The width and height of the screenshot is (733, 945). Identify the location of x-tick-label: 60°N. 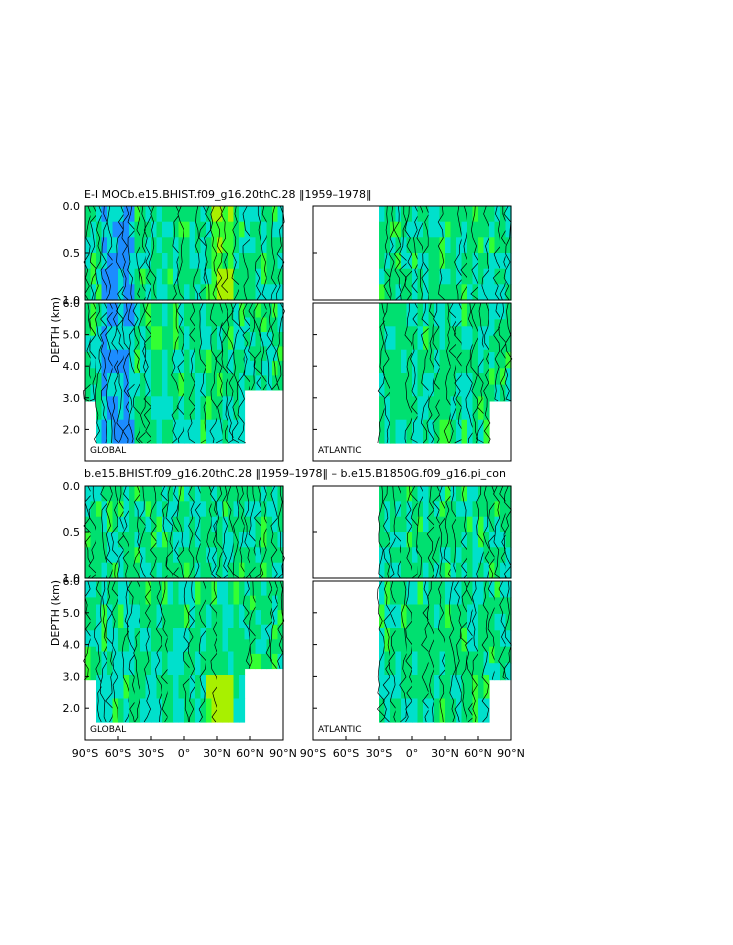
(250, 753).